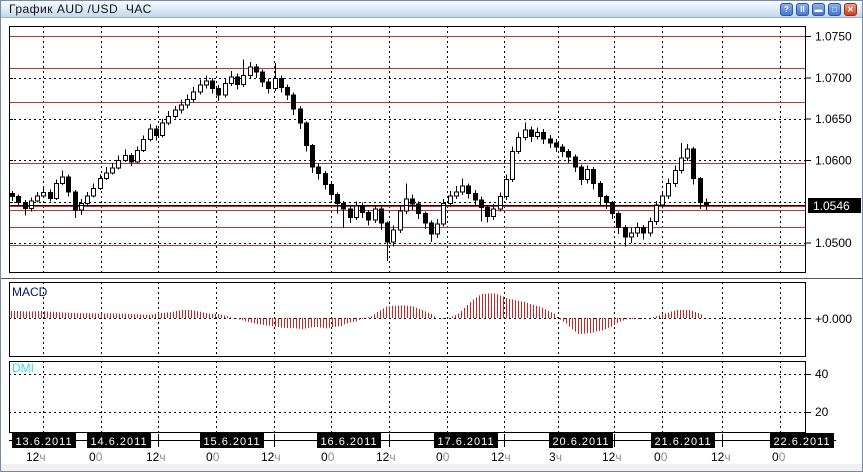  Describe the element at coordinates (833, 243) in the screenshot. I see `price-tick-label: 1.0500` at that location.